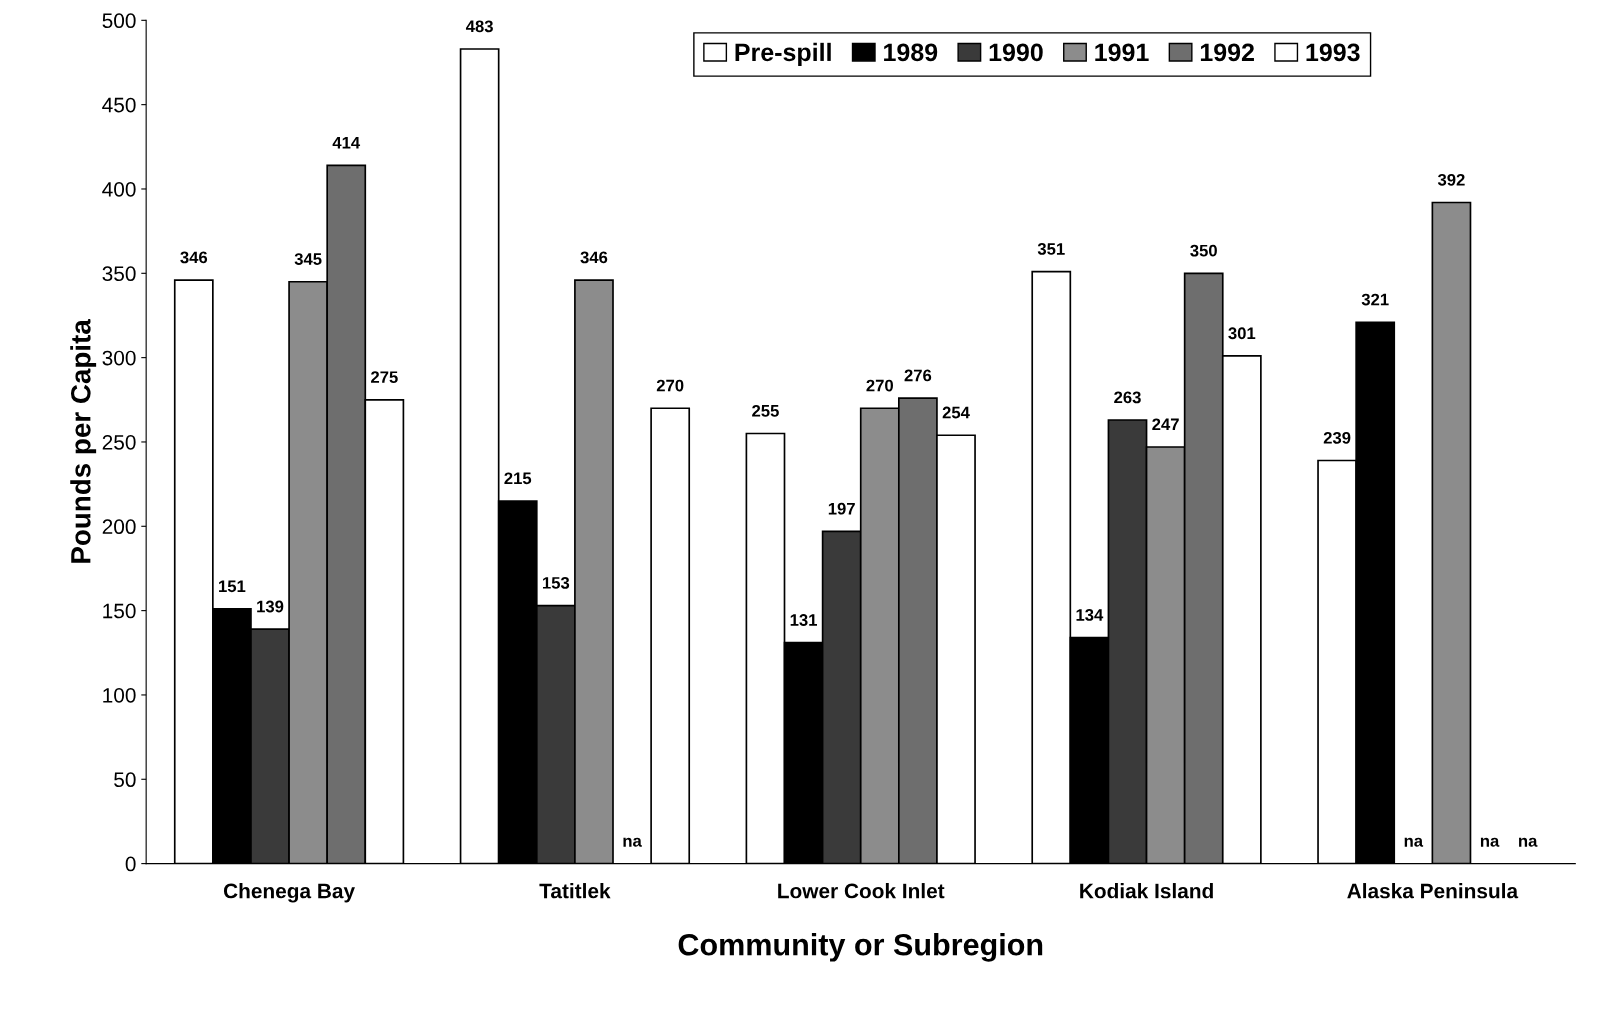 The width and height of the screenshot is (1624, 1016). Describe the element at coordinates (956, 412) in the screenshot. I see `data-label: 254` at that location.